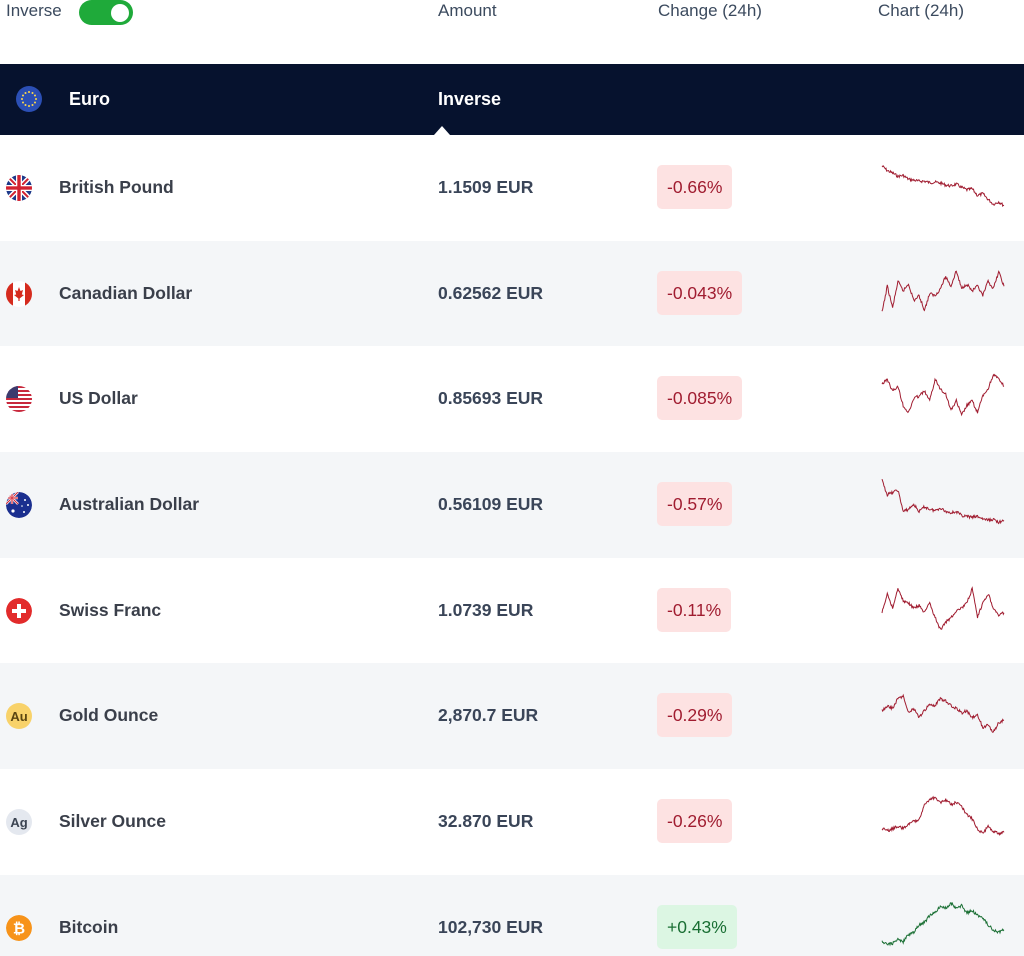 This screenshot has width=1024, height=956. I want to click on canada-flag-icon, so click(19, 293).